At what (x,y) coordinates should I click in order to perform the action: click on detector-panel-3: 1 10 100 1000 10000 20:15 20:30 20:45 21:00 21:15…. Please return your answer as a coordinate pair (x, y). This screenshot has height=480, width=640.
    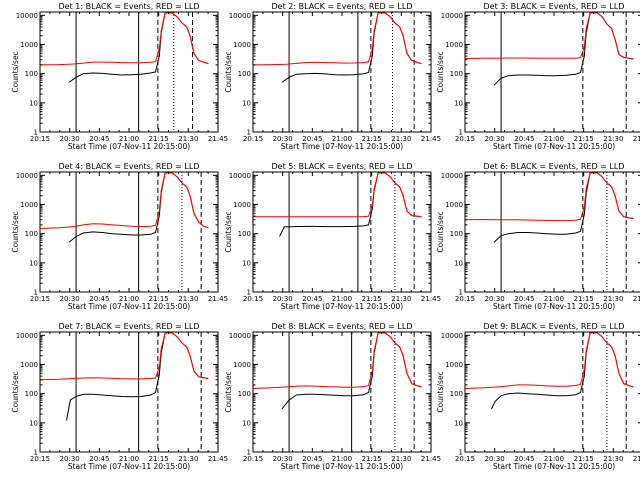
    Looking at the image, I should click on (538, 76).